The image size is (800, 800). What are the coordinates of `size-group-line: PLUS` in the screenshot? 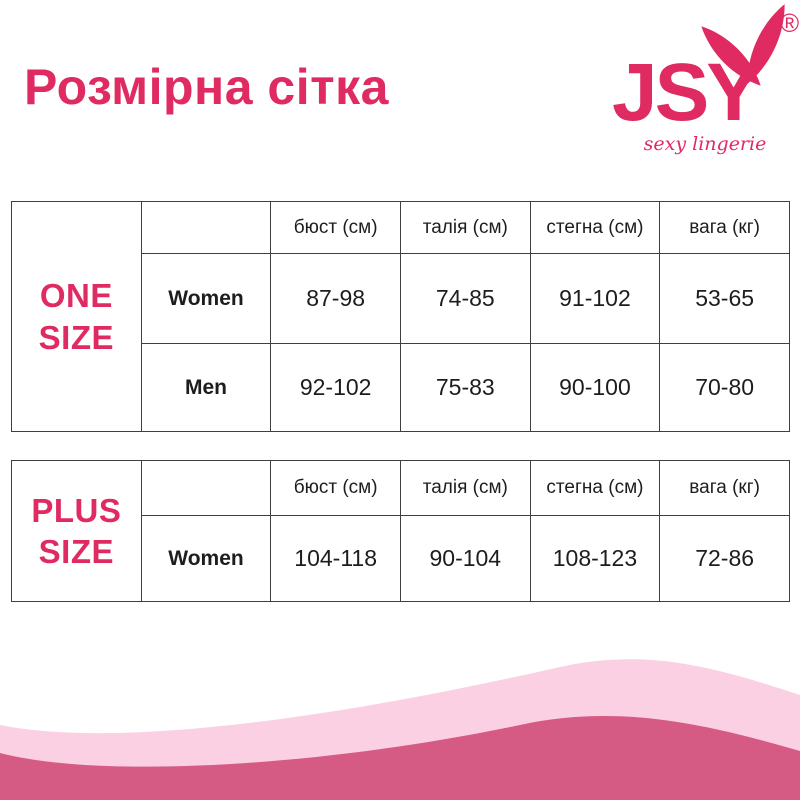 It's located at (76, 510).